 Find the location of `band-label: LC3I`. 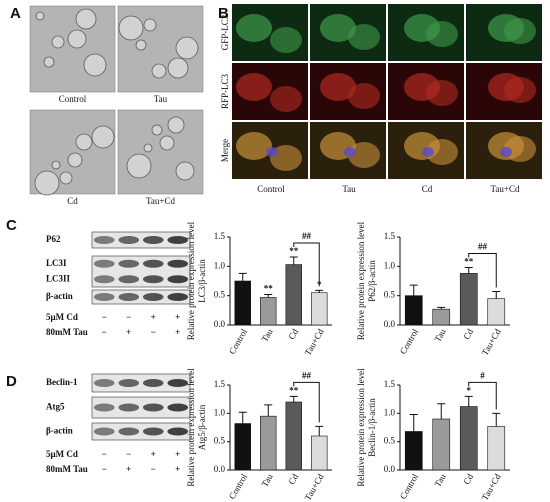

band-label: LC3I is located at coordinates (56, 263).